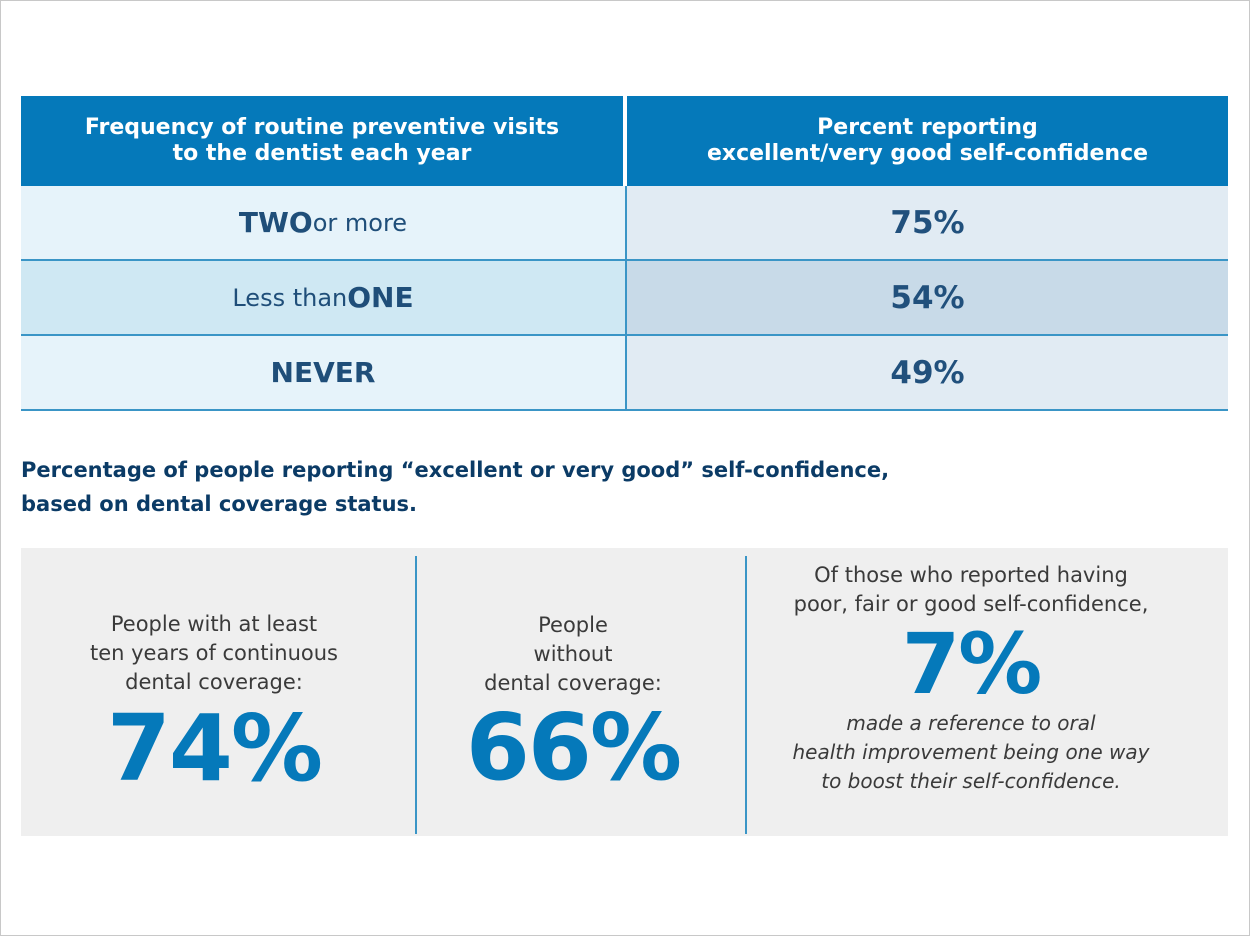  I want to click on row-label: NEVER, so click(324, 372).